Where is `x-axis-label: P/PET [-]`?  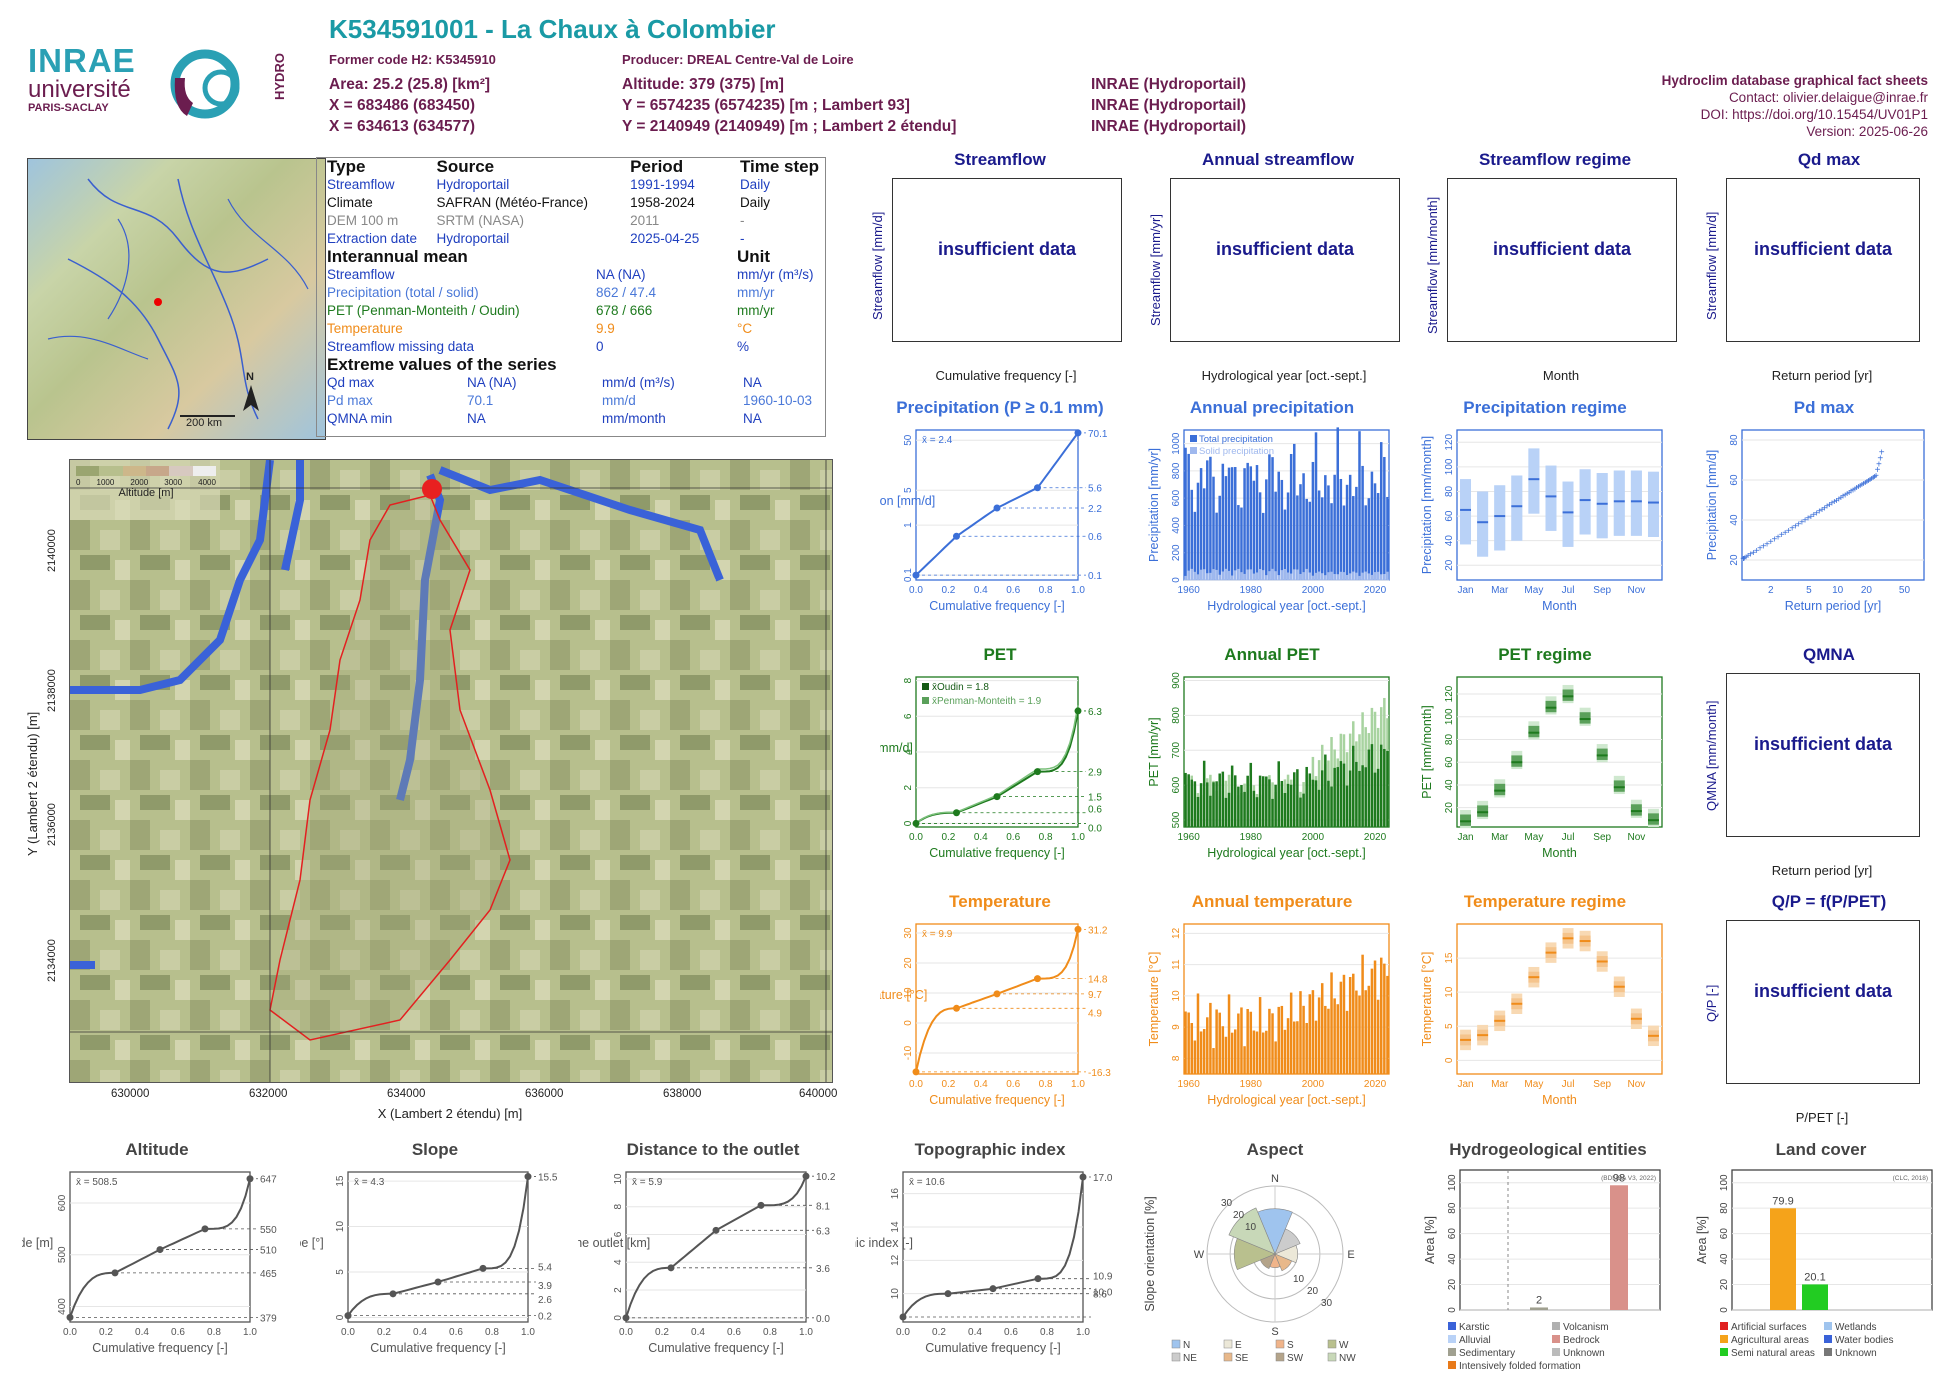 x-axis-label: P/PET [-] is located at coordinates (1822, 1117).